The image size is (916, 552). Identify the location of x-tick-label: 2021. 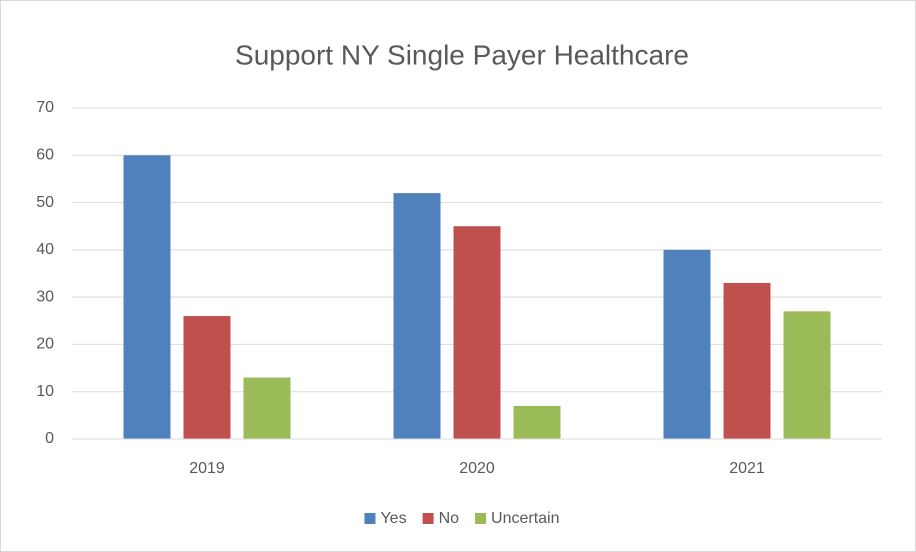
(747, 468).